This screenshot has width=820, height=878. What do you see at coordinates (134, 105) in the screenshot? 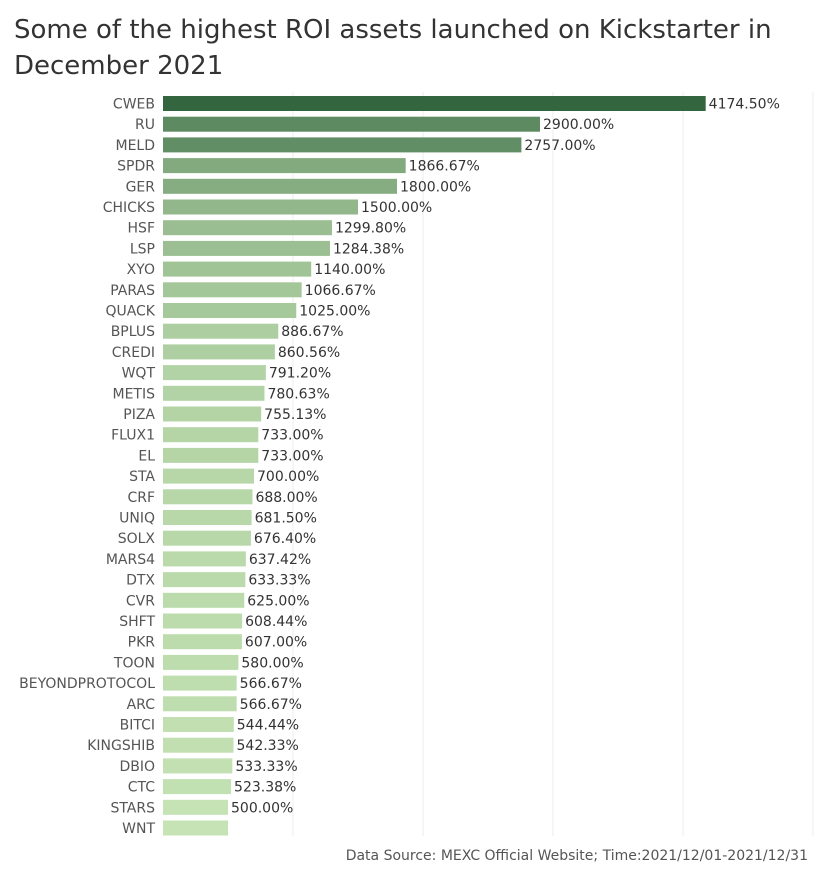
I see `category-label: CWEB` at bounding box center [134, 105].